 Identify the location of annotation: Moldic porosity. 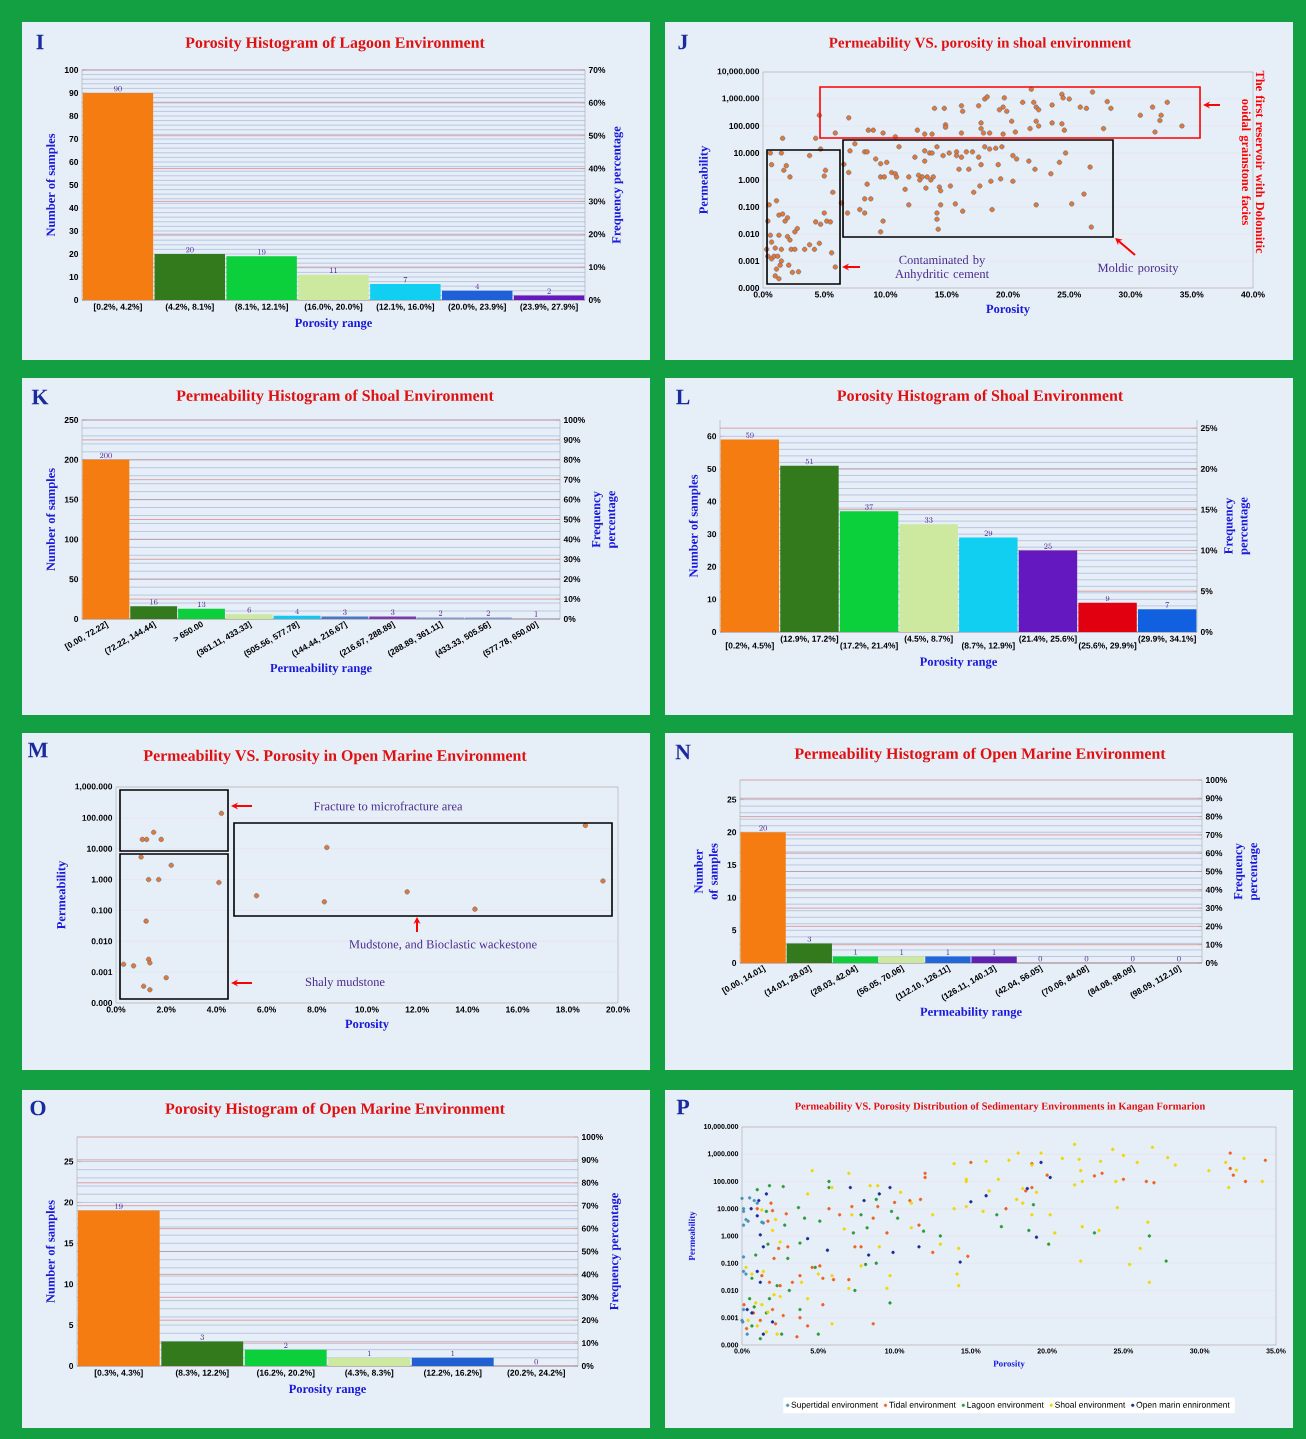
(1138, 269).